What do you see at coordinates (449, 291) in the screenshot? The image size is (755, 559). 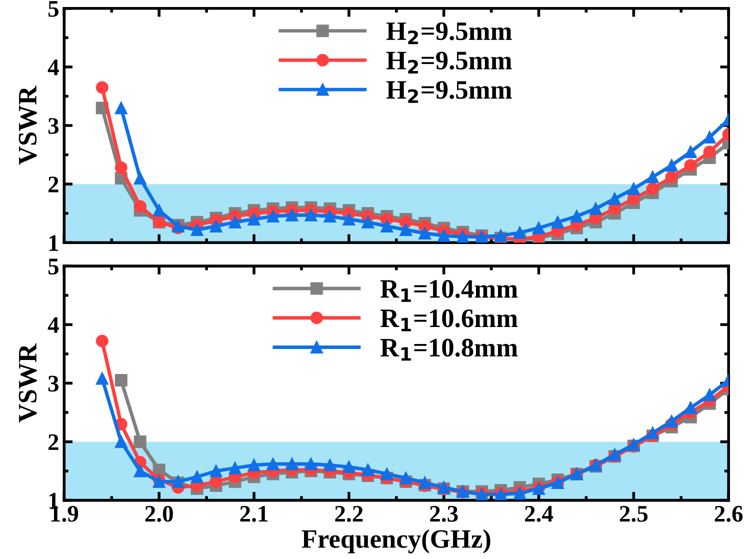 I see `legend-label: R$_{1}$=10.4mm` at bounding box center [449, 291].